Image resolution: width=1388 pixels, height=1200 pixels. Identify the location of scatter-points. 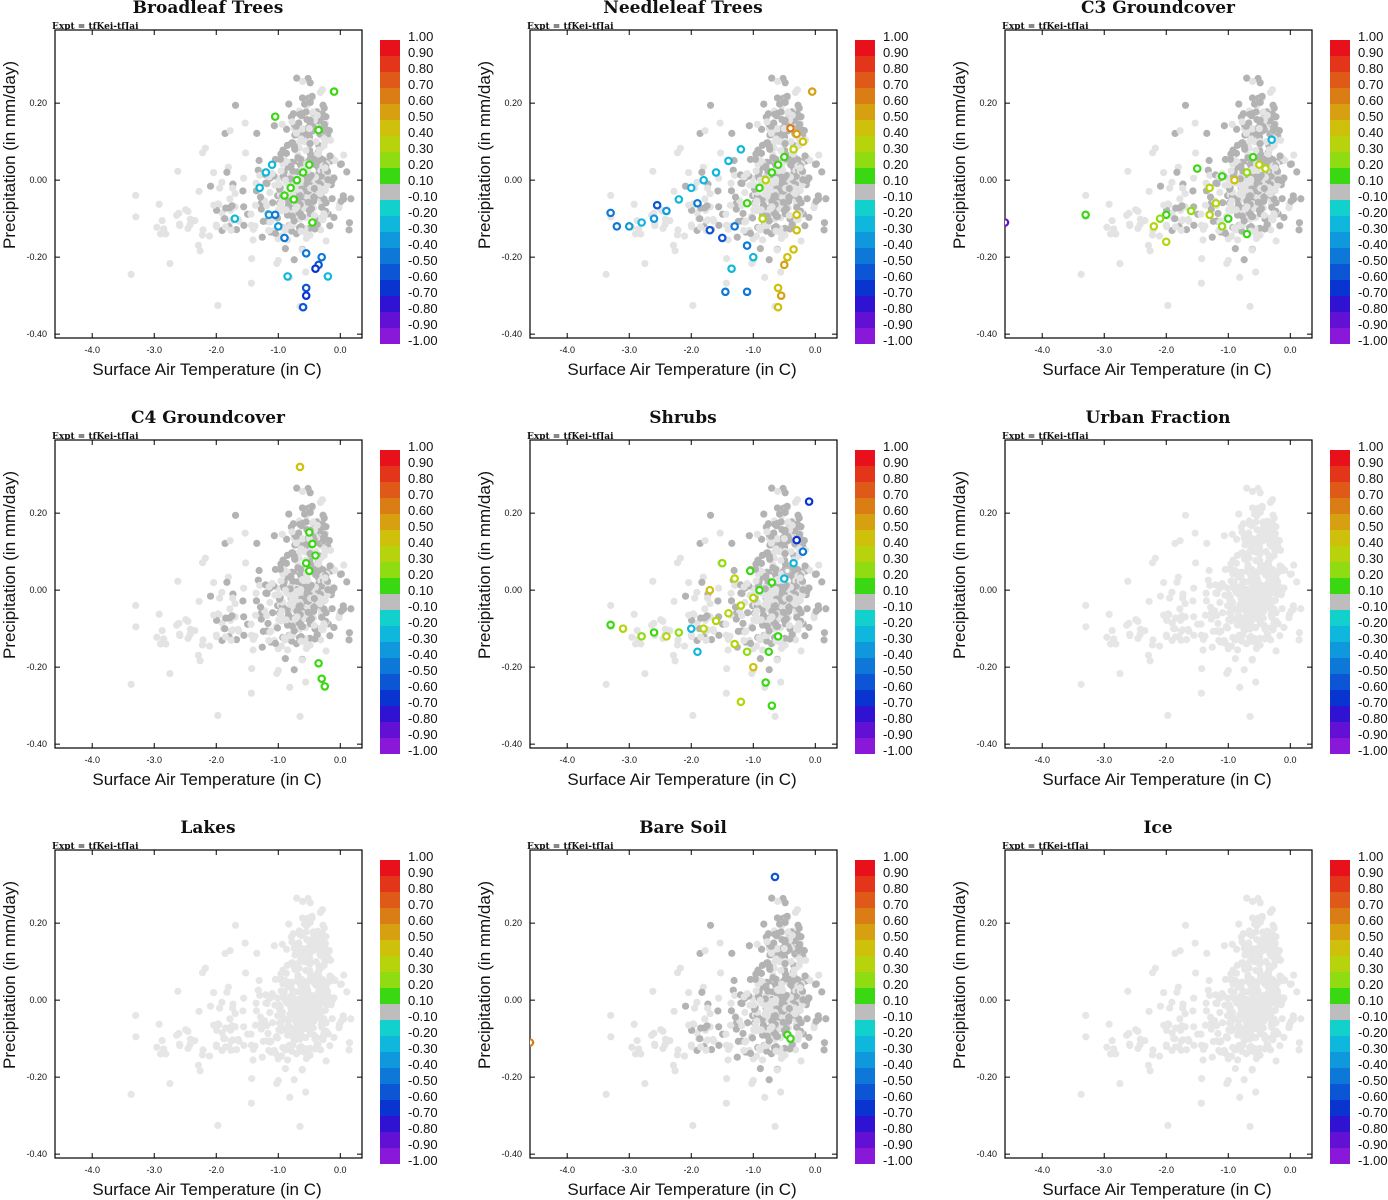
(680, 1001).